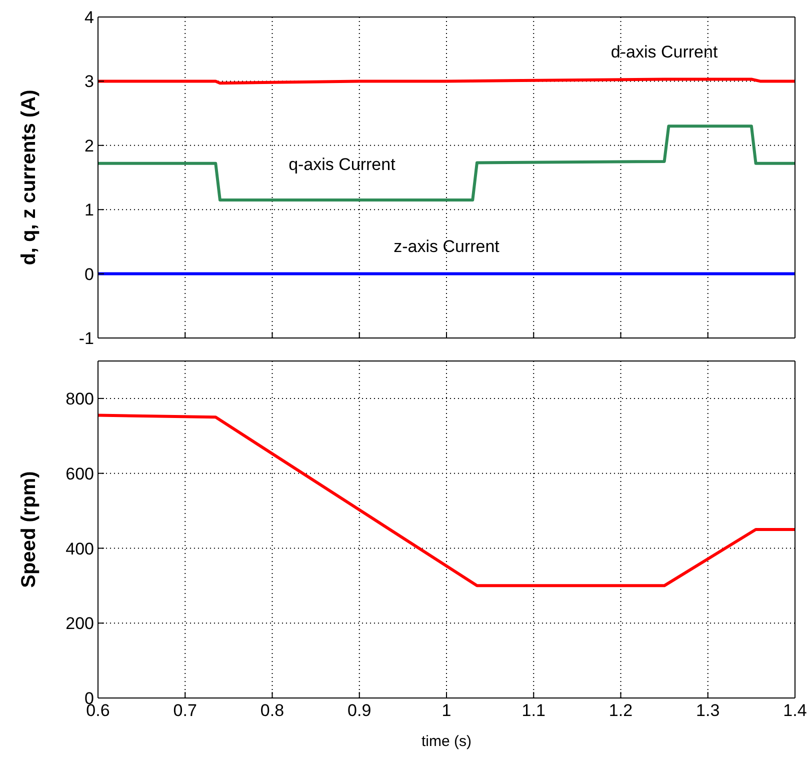 Image resolution: width=810 pixels, height=767 pixels. I want to click on y-tick-label: 600, so click(80, 474).